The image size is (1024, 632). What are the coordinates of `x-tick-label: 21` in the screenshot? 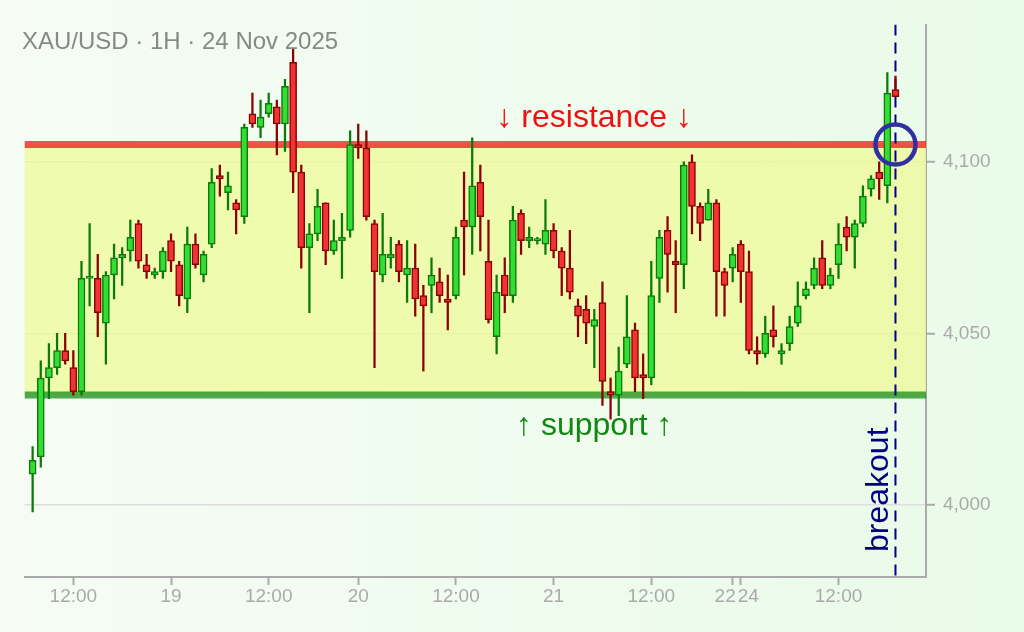 It's located at (554, 595).